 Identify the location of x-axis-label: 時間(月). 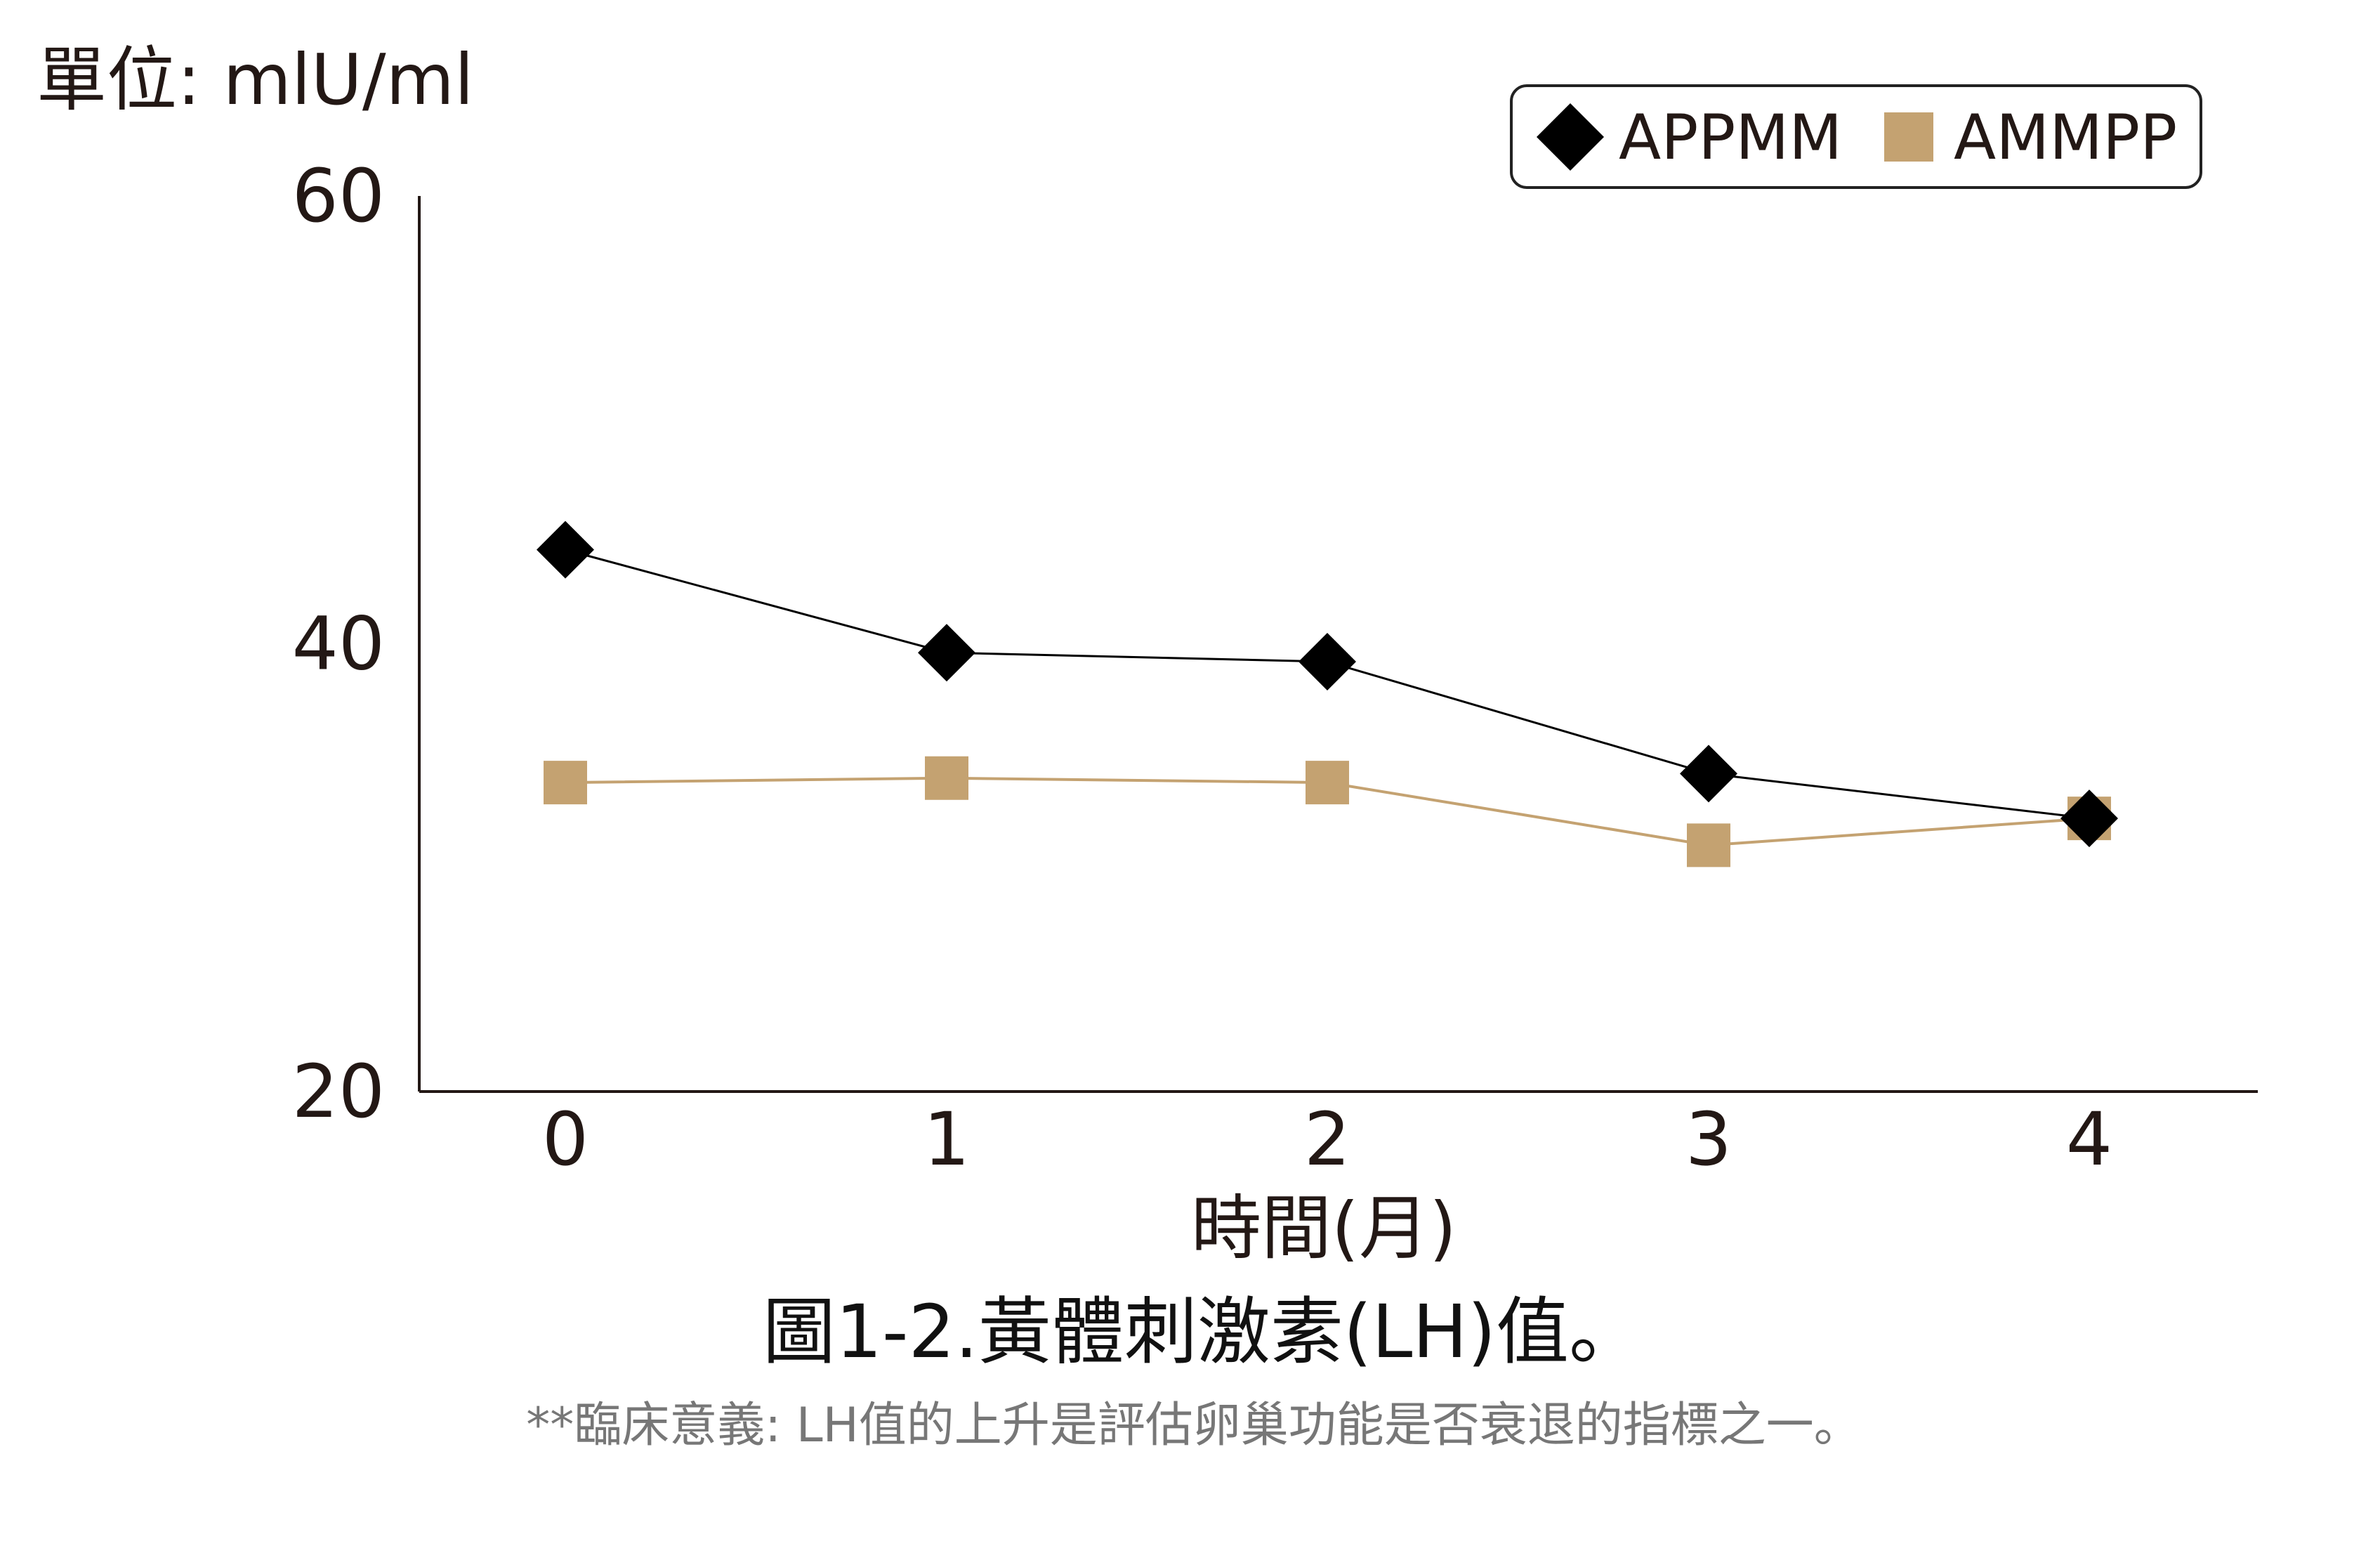
(1324, 1228).